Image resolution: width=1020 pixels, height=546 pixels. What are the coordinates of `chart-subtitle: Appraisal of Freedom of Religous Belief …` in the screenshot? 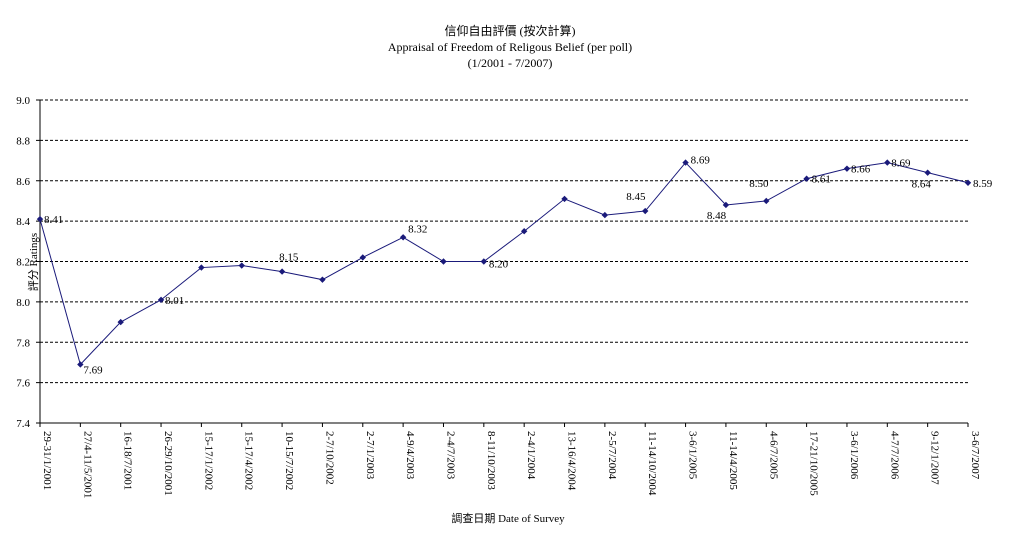 It's located at (510, 47).